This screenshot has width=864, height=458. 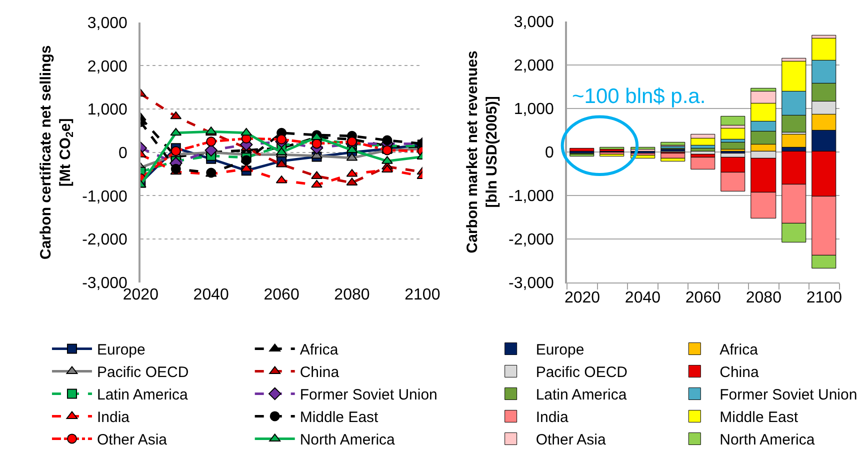 I want to click on x-tick-label: 2020, so click(x=582, y=298).